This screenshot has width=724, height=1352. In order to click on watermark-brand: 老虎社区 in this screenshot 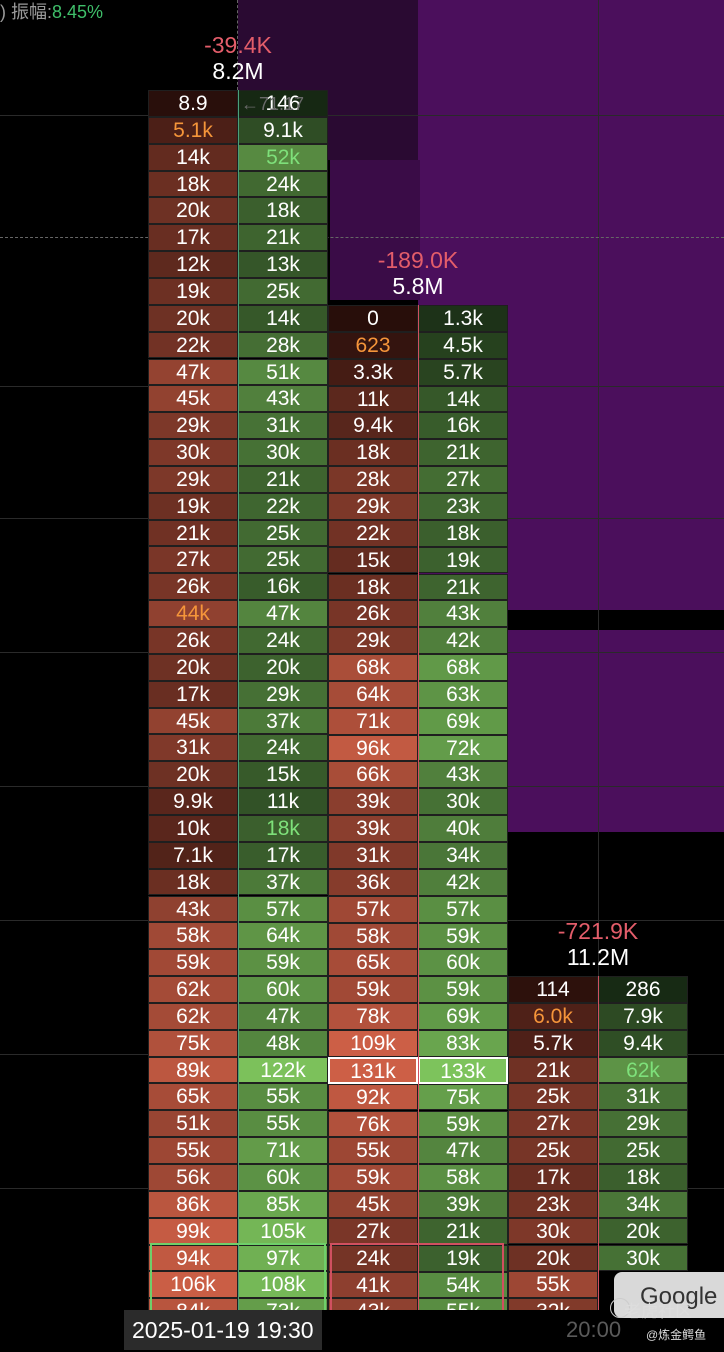, I will do `click(651, 1309)`.